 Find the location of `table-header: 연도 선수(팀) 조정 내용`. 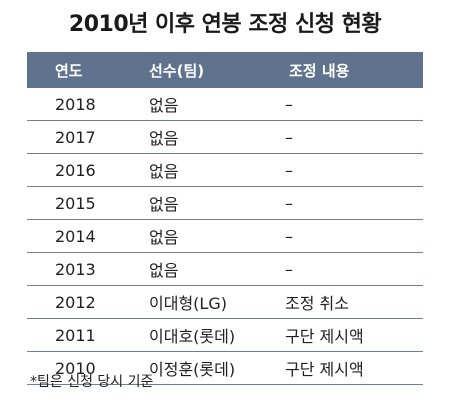

table-header: 연도 선수(팀) 조정 내용 is located at coordinates (225, 70).